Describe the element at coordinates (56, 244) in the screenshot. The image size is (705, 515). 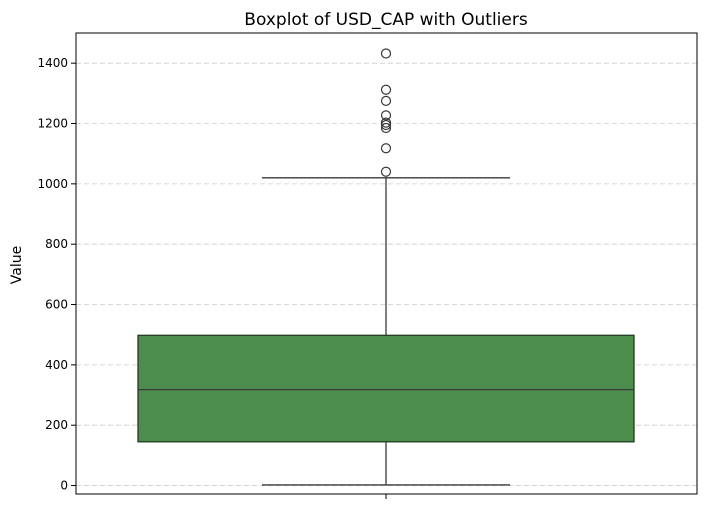
I see `y-tick-label: 800` at that location.